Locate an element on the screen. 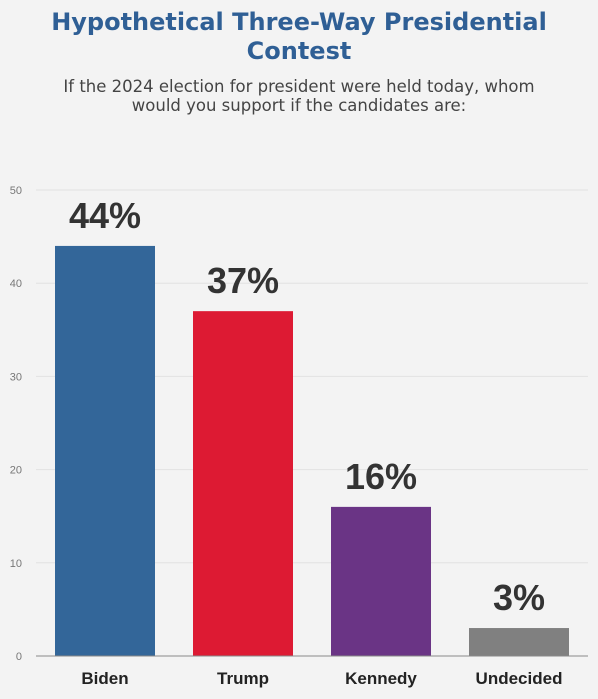 This screenshot has width=598, height=699. bar-trump is located at coordinates (243, 483).